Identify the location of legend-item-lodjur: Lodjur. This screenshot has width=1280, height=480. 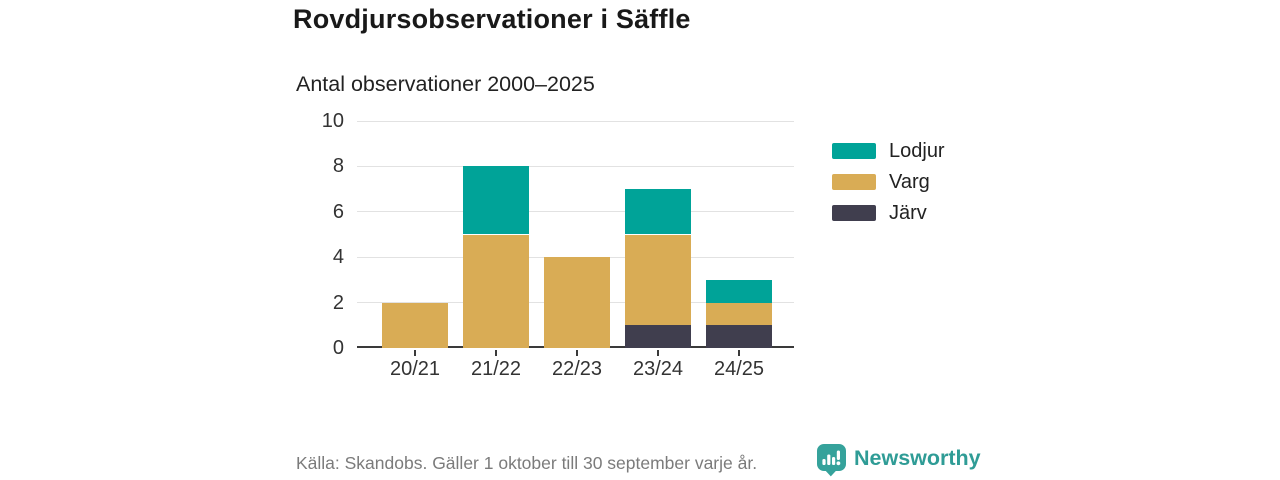
(888, 151).